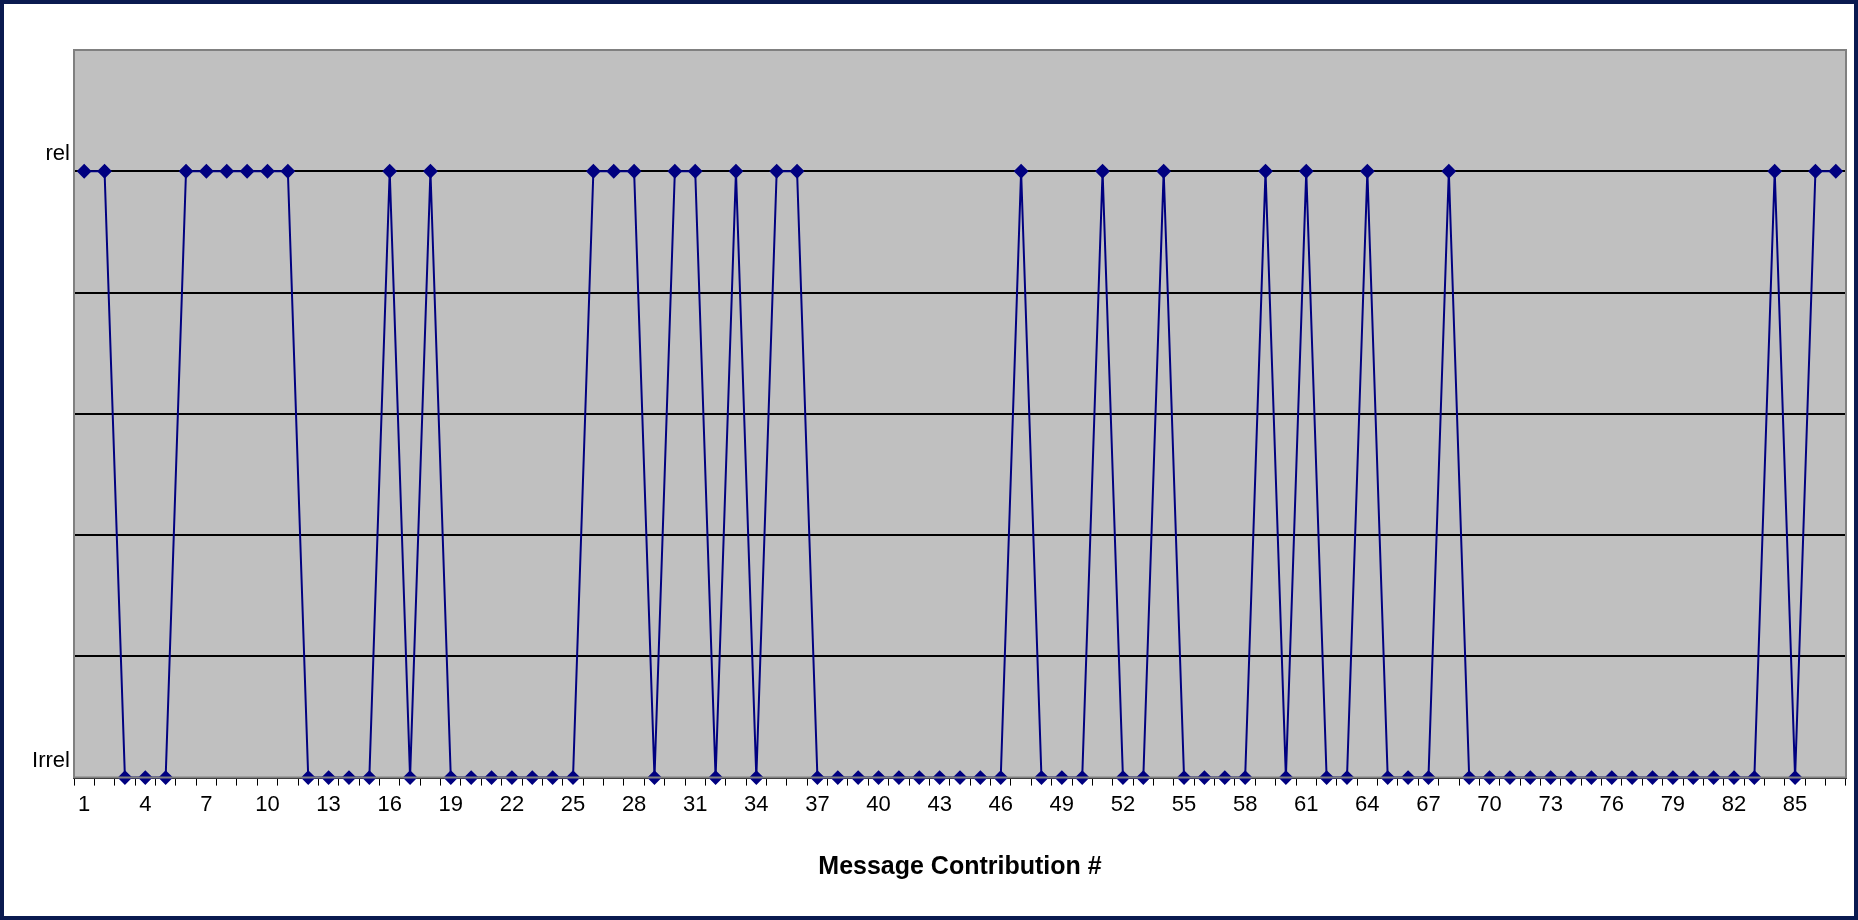  Describe the element at coordinates (1306, 803) in the screenshot. I see `x-tick-label: 61` at that location.